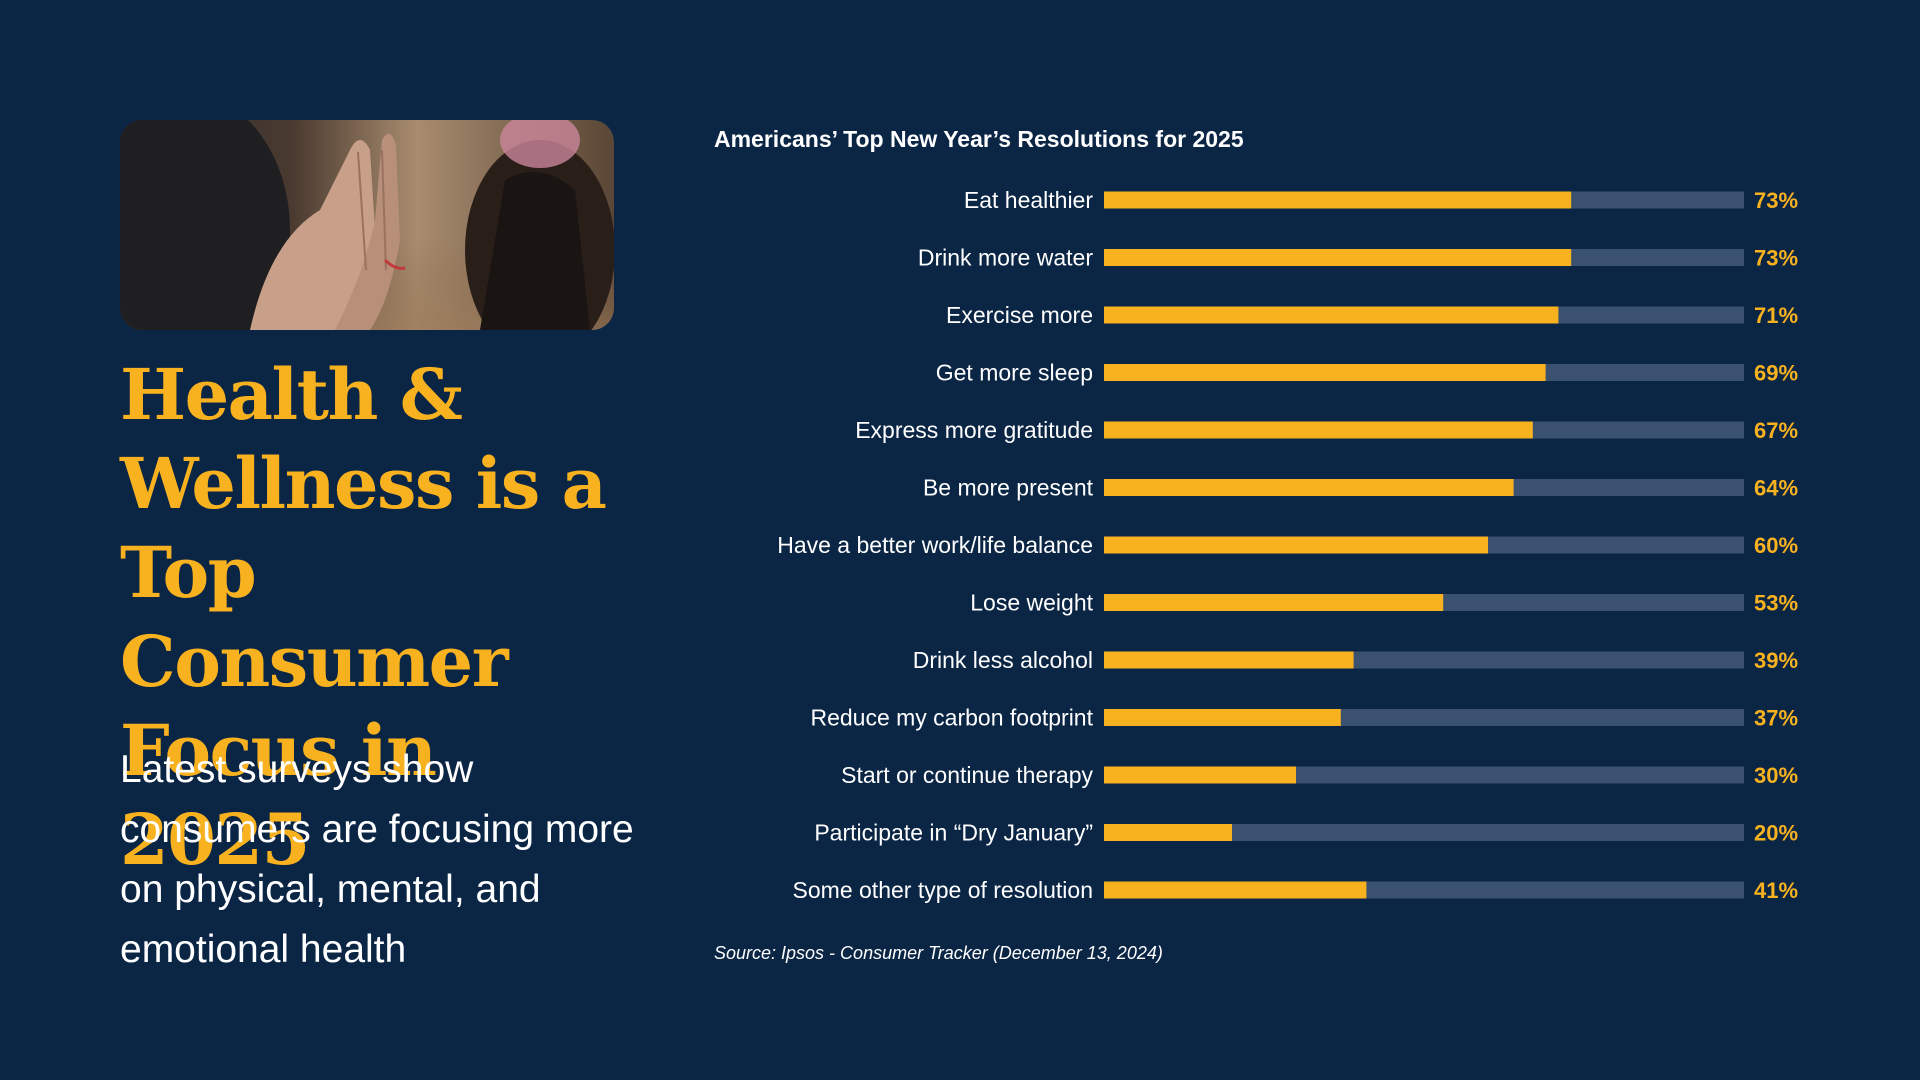  What do you see at coordinates (1003, 660) in the screenshot?
I see `category-label-drink-less-alcohol: Drink less alcohol` at bounding box center [1003, 660].